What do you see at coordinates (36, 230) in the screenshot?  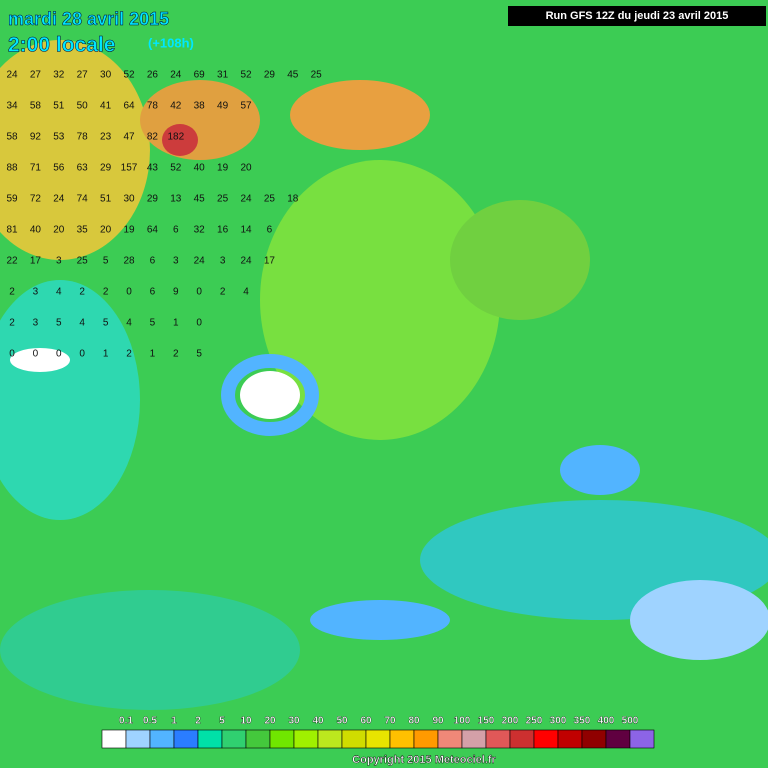 I see `grid-value: 40` at bounding box center [36, 230].